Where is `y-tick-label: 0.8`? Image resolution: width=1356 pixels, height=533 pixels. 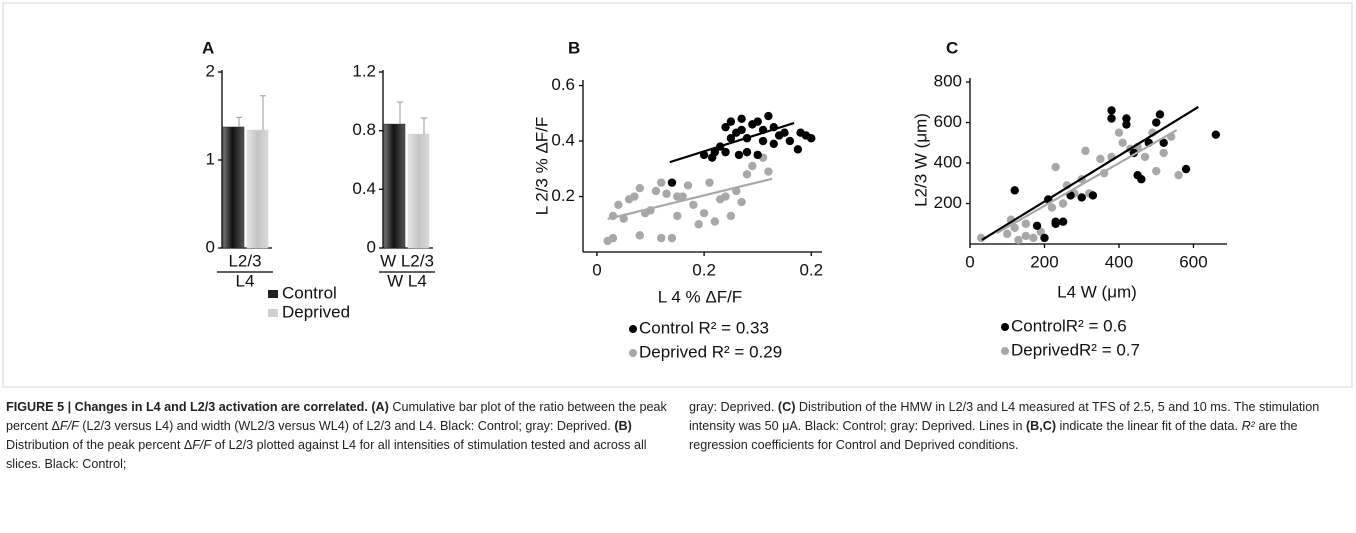
y-tick-label: 0.8 is located at coordinates (364, 129).